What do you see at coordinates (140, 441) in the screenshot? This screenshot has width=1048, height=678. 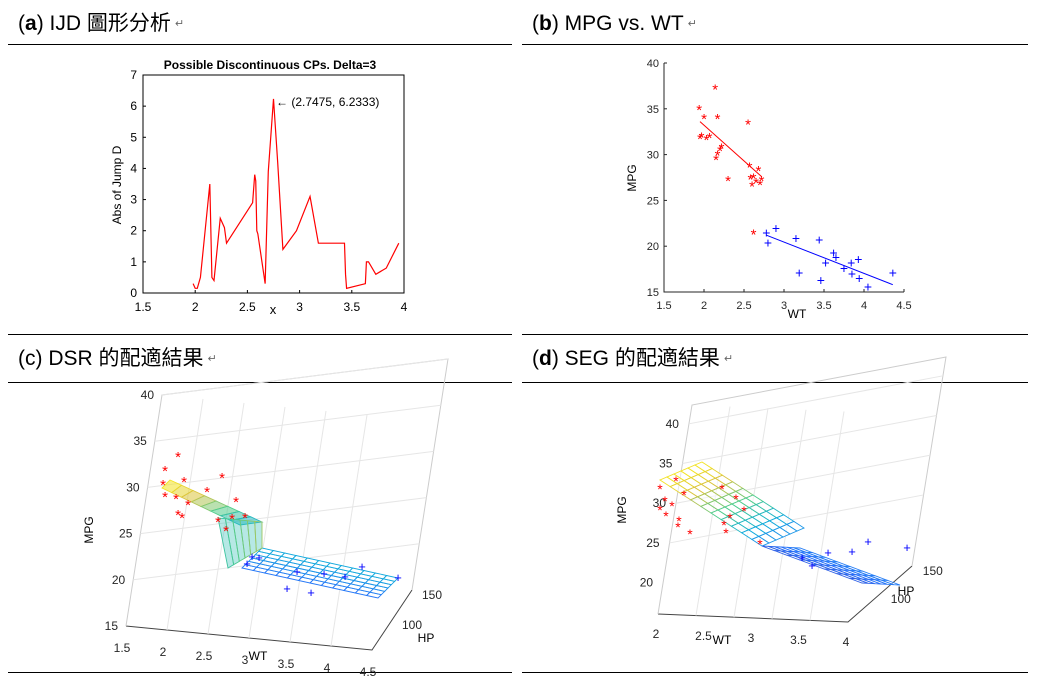 I see `z-tick-label: 35` at bounding box center [140, 441].